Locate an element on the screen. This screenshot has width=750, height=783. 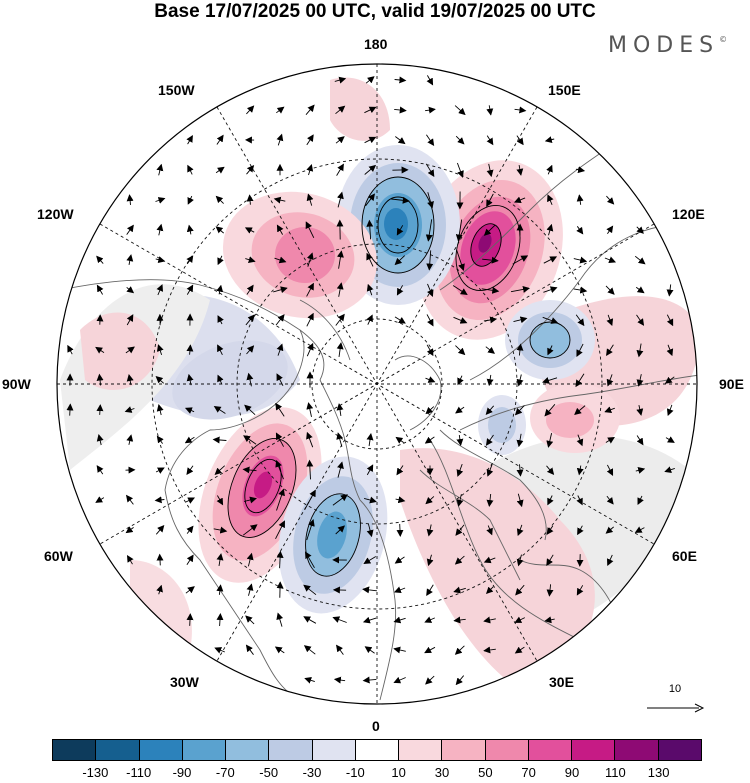
colorbar-tick-label: 70 is located at coordinates (528, 772).